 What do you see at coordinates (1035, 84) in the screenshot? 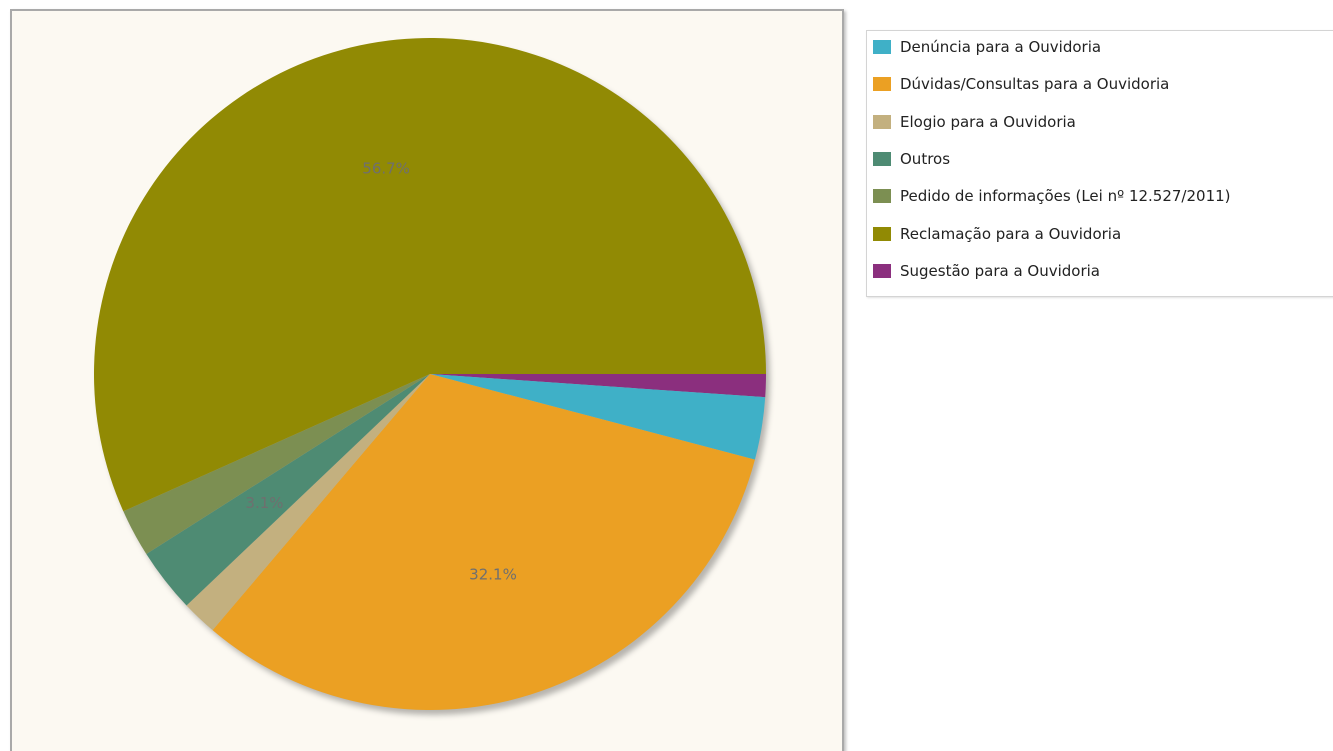
I see `legend-label: Dúvidas/Consultas para a Ouvidoria` at bounding box center [1035, 84].